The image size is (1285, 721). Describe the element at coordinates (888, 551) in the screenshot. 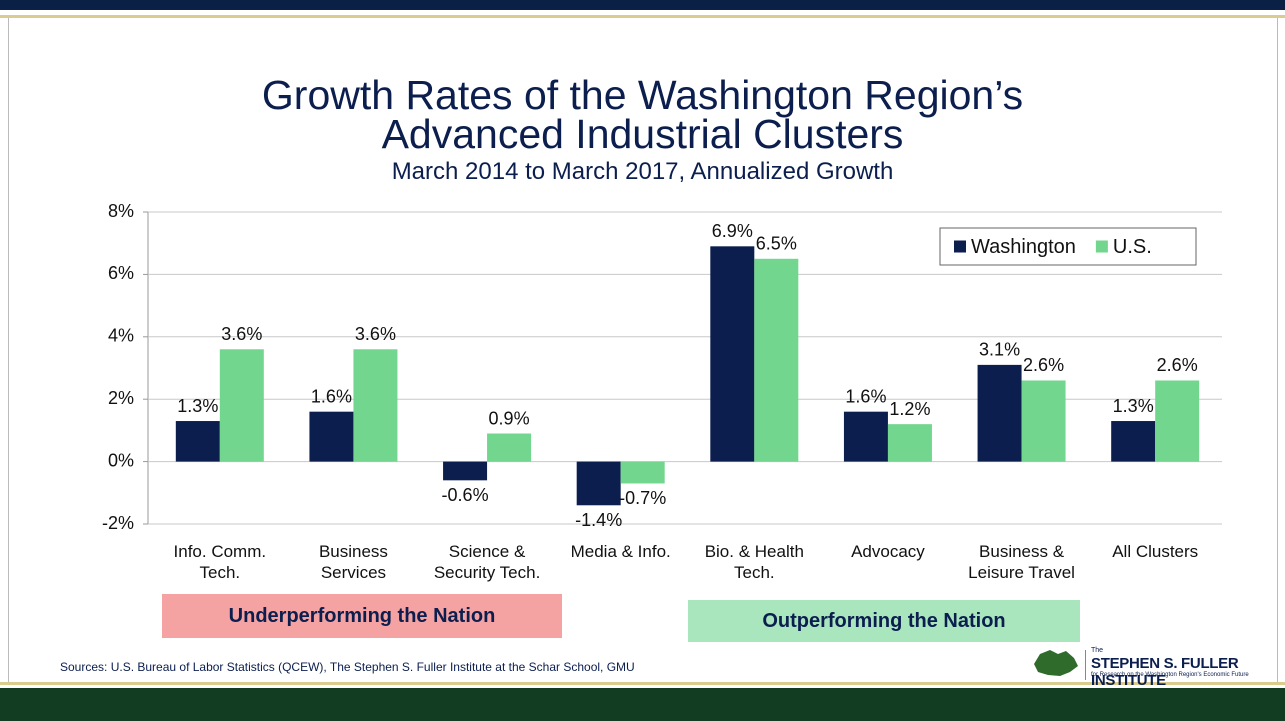

I see `x-tick-label: Advocacy` at that location.